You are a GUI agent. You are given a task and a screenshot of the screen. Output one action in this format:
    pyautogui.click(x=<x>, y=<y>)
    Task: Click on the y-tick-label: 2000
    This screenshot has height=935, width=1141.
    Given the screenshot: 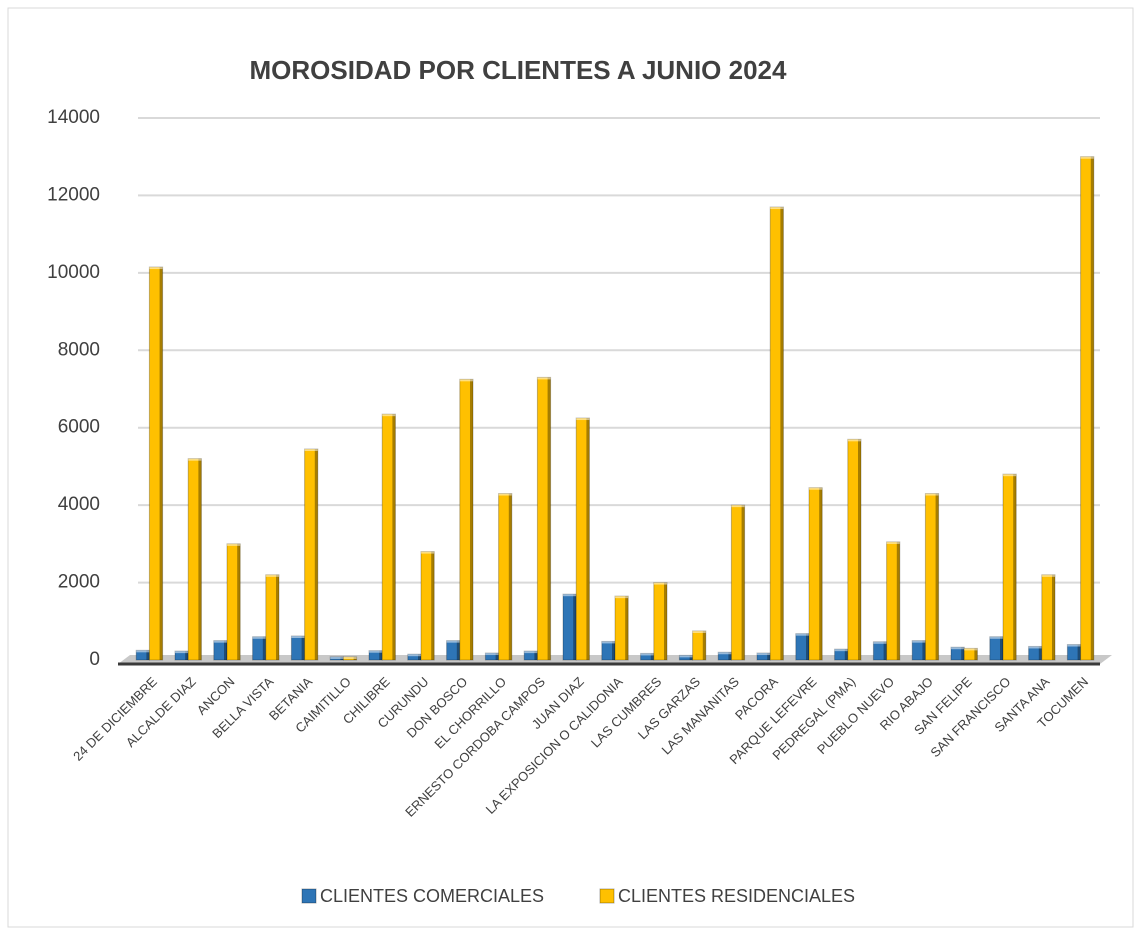 What is the action you would take?
    pyautogui.click(x=79, y=582)
    